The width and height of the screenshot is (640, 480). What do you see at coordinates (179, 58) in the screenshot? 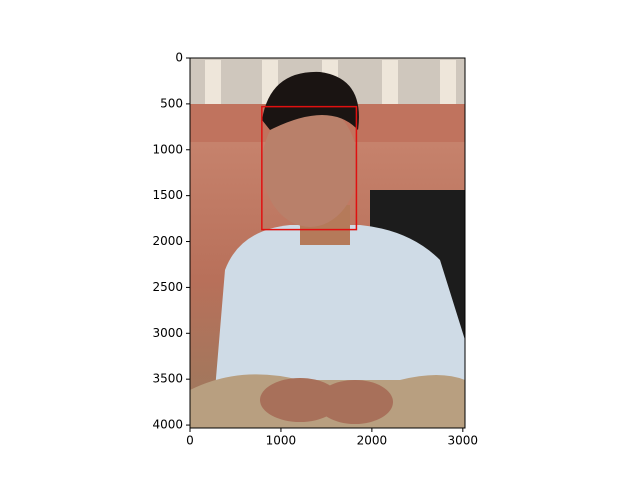
I see `y-tick-label: 0` at bounding box center [179, 58].